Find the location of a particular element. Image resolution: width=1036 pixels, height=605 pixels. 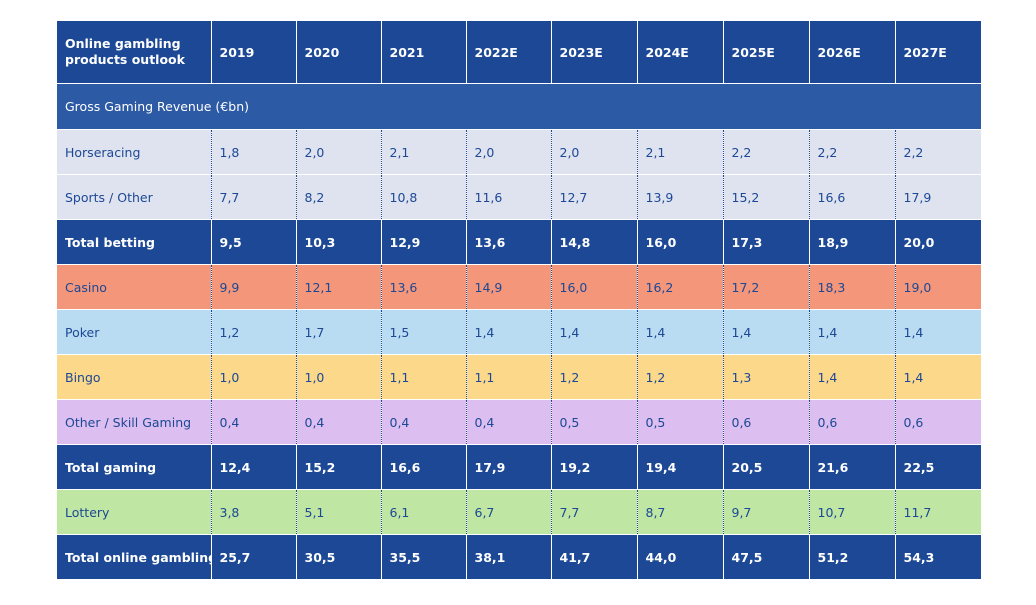

column-header: 2022E is located at coordinates (508, 52).